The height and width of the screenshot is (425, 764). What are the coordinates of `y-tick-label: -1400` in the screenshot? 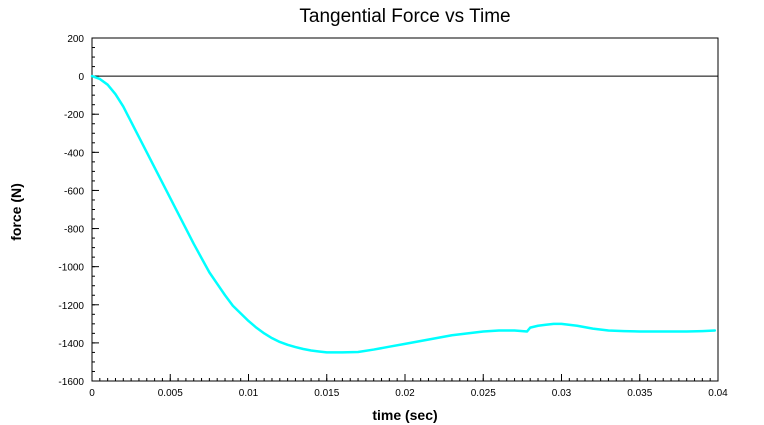 It's located at (71, 344).